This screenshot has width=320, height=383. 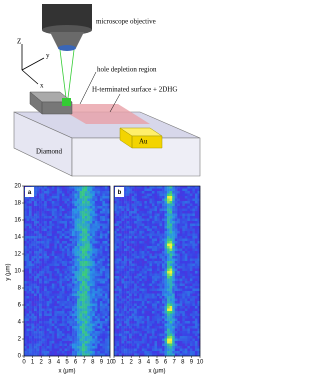 What do you see at coordinates (20, 306) in the screenshot?
I see `y-tick-label: 6` at bounding box center [20, 306].